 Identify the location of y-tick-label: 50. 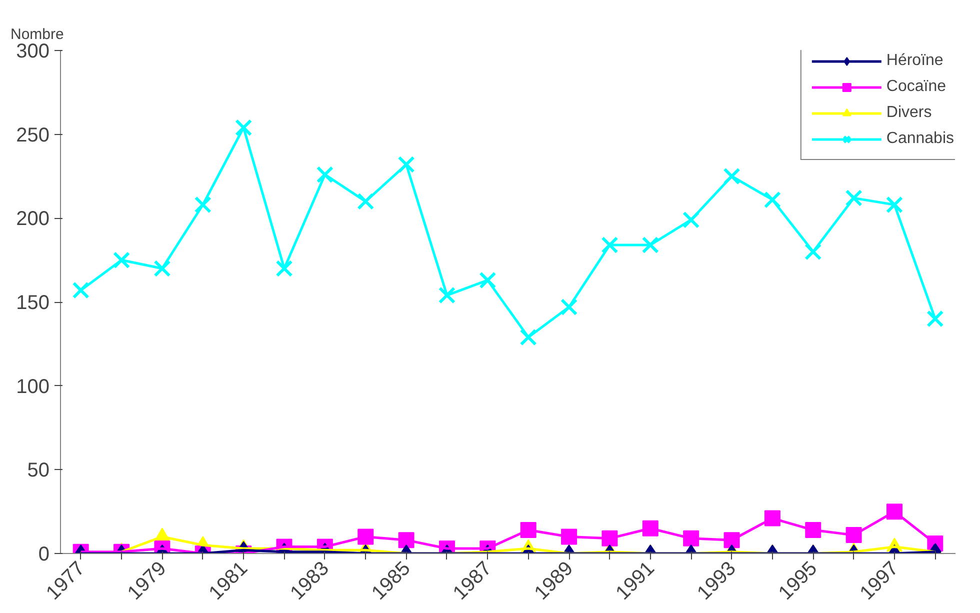
(38, 471).